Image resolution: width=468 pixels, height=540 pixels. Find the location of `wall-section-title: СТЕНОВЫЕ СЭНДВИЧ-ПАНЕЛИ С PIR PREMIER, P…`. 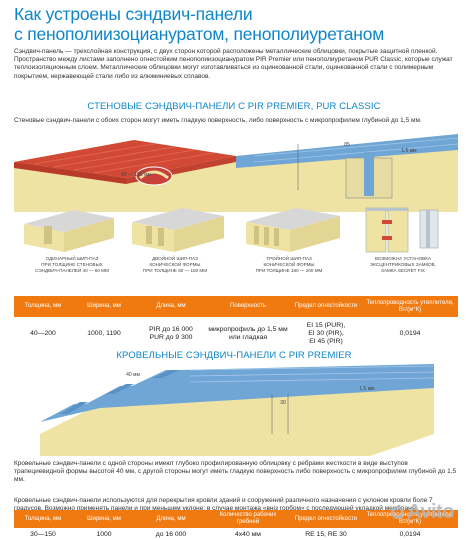

wall-section-title: СТЕНОВЫЕ СЭНДВИЧ-ПАНЕЛИ С PIR PREMIER, P… is located at coordinates (234, 106).